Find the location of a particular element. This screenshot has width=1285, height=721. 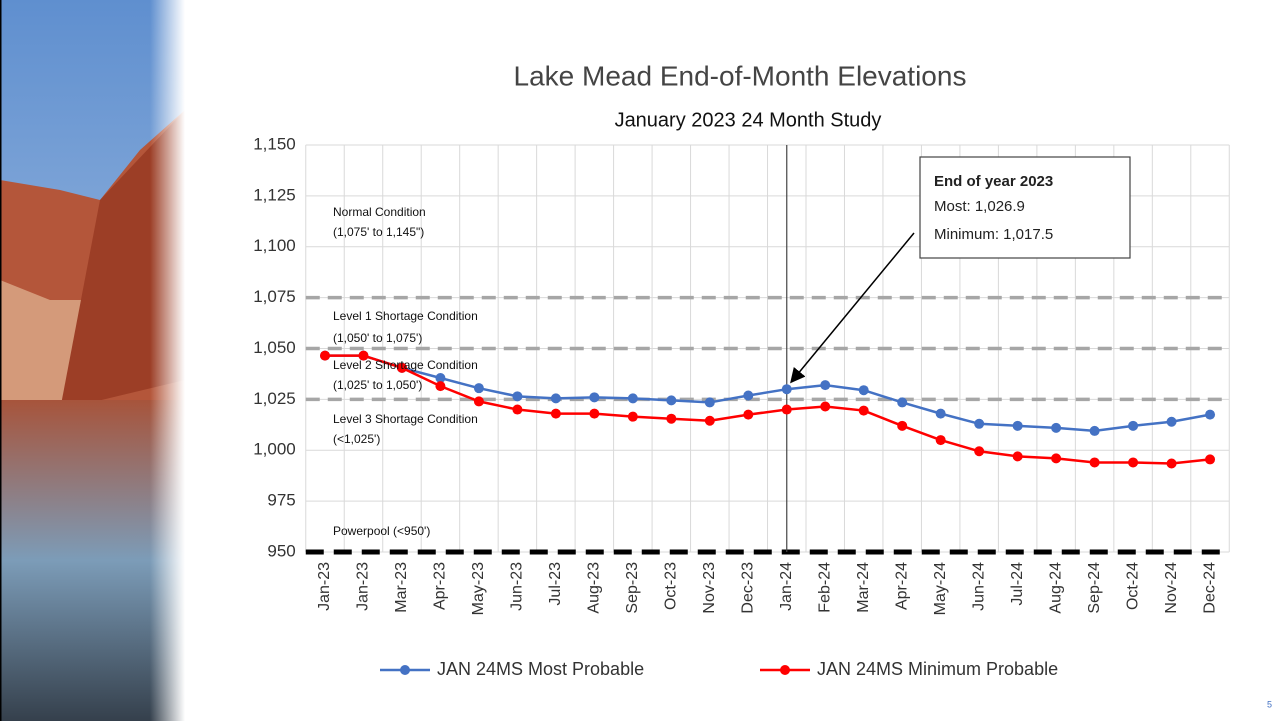

x-tick-label: Jun-23 is located at coordinates (517, 586).